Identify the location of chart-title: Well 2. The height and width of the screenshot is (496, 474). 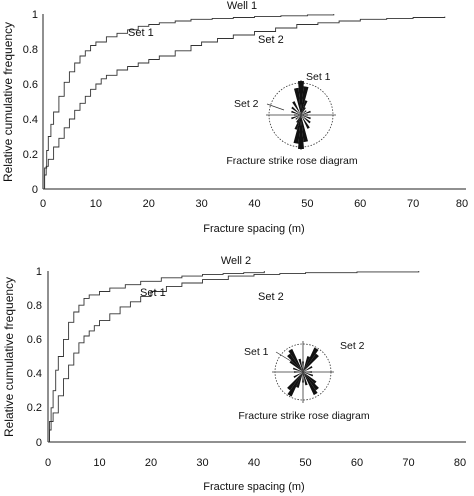
(236, 261).